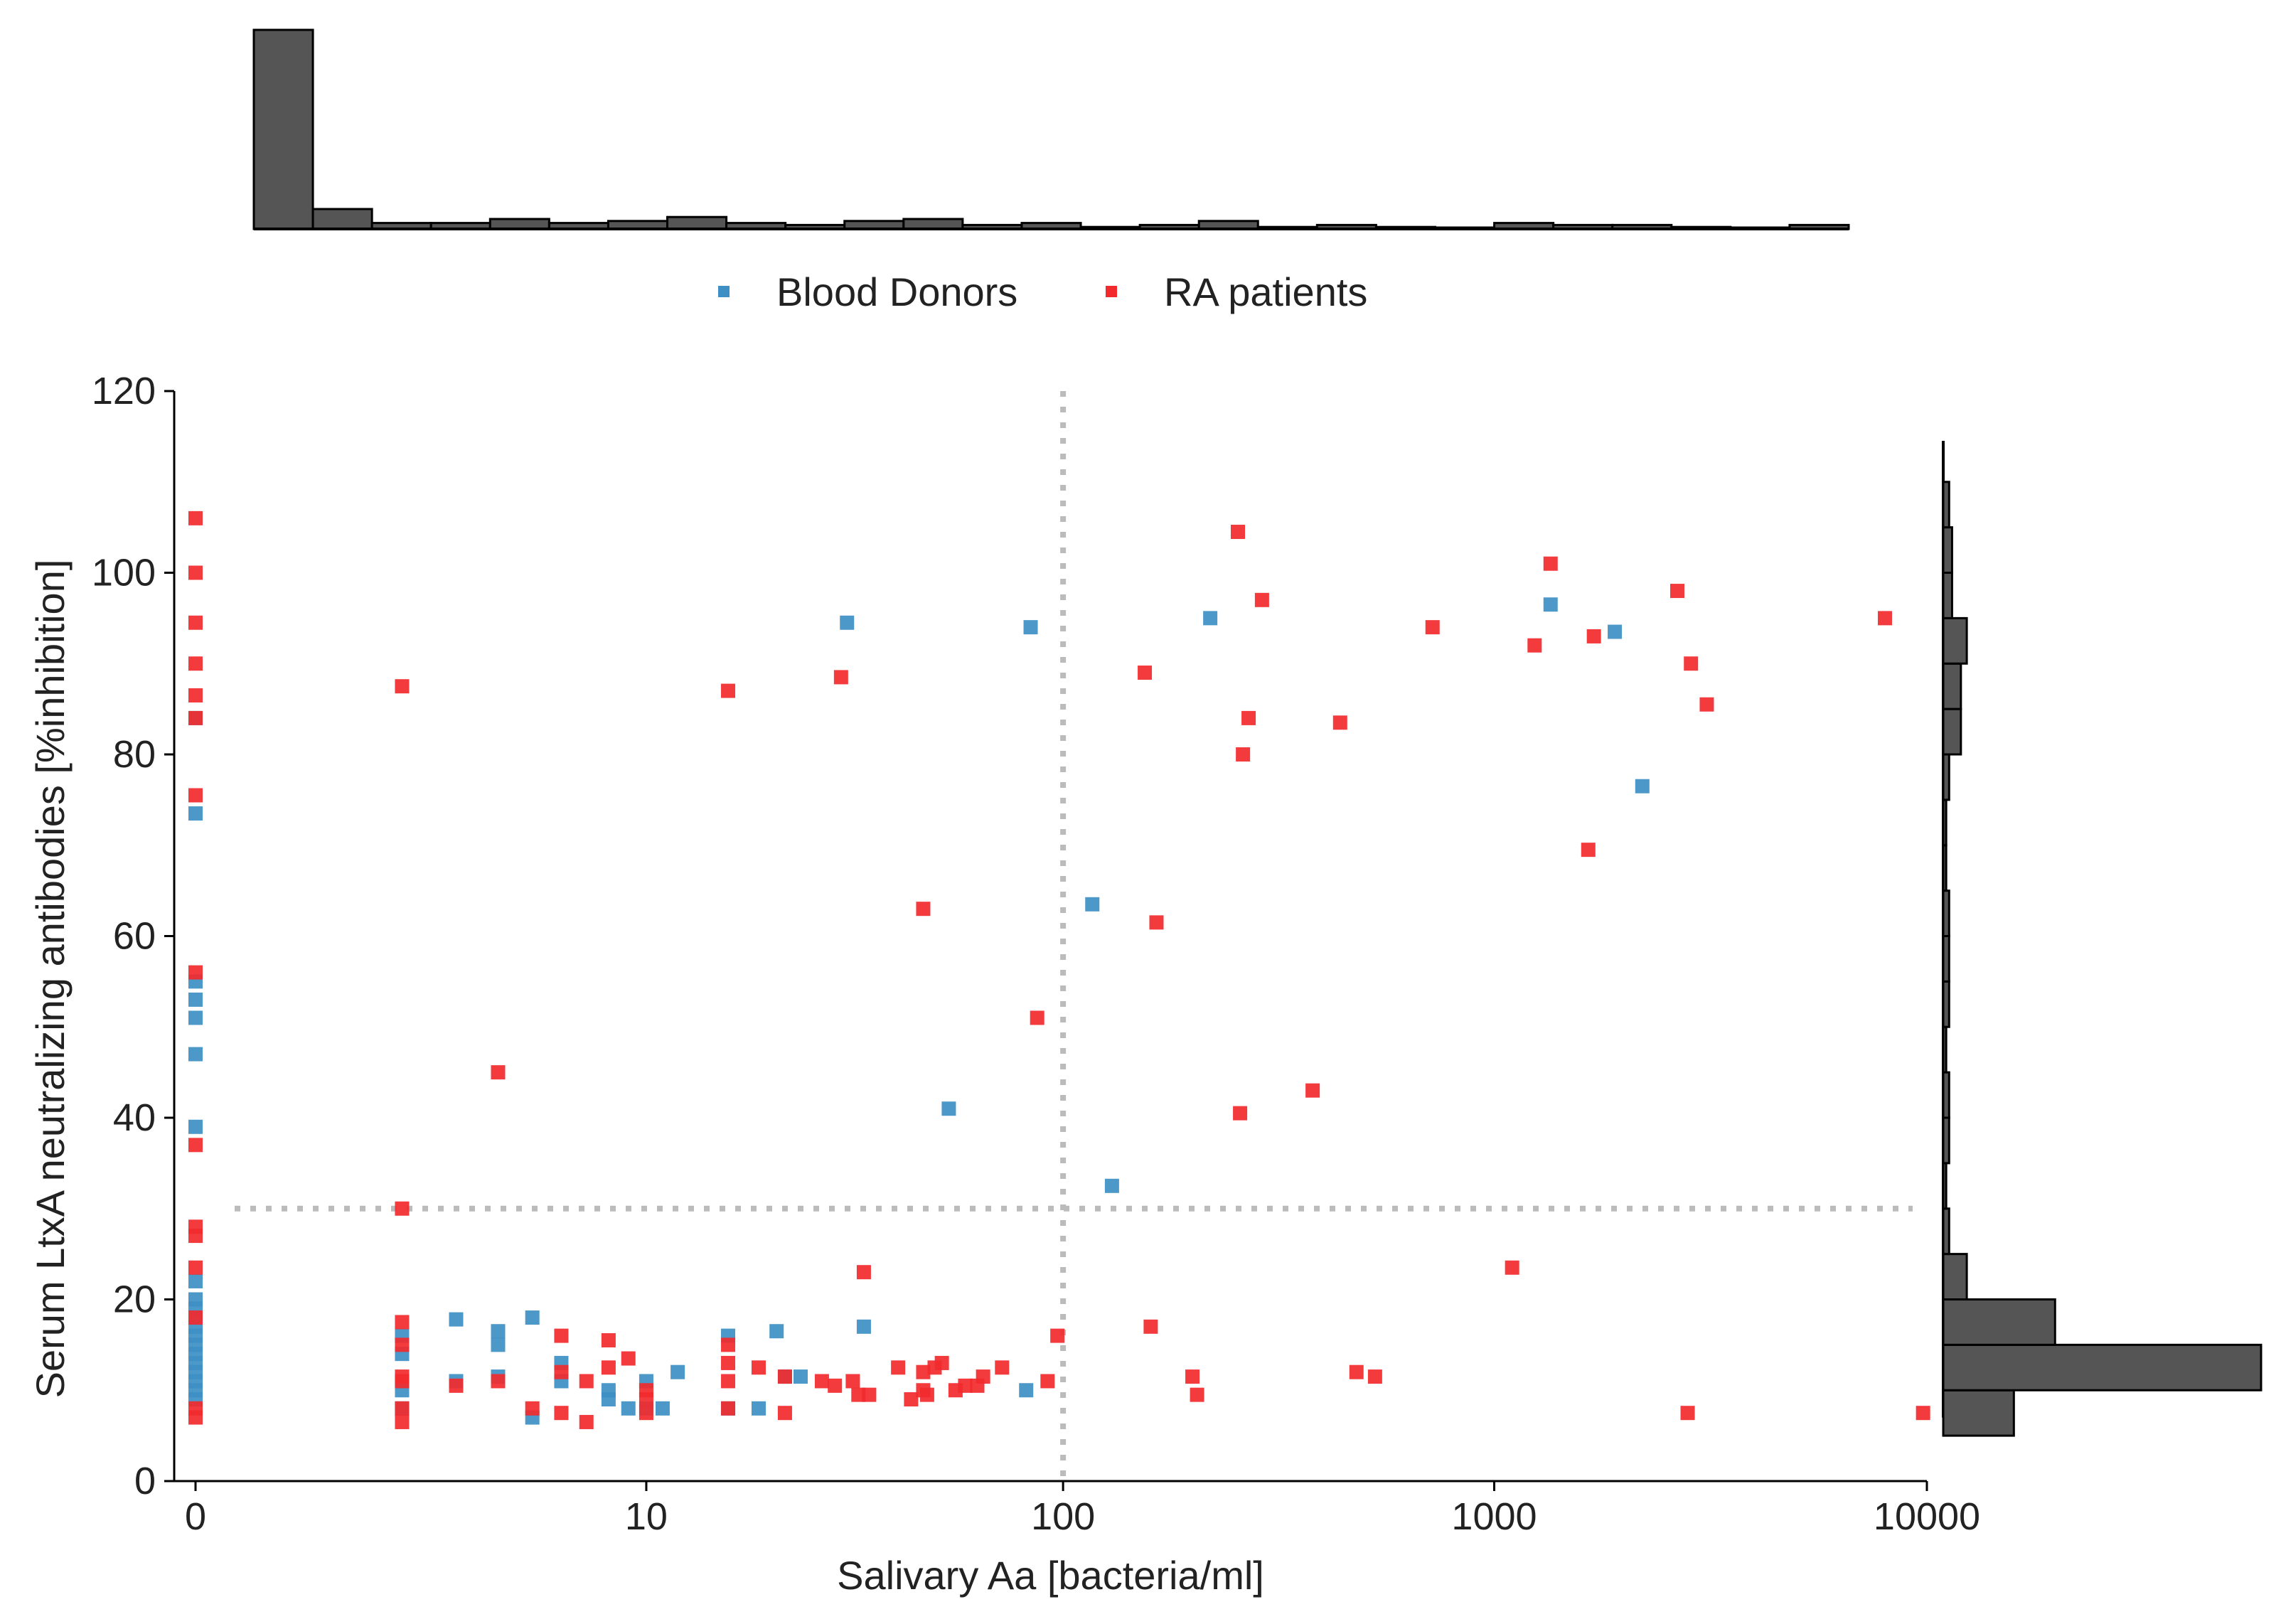 The image size is (2276, 1624). Describe the element at coordinates (896, 291) in the screenshot. I see `legend-label-blood-donors: Blood Donors` at that location.